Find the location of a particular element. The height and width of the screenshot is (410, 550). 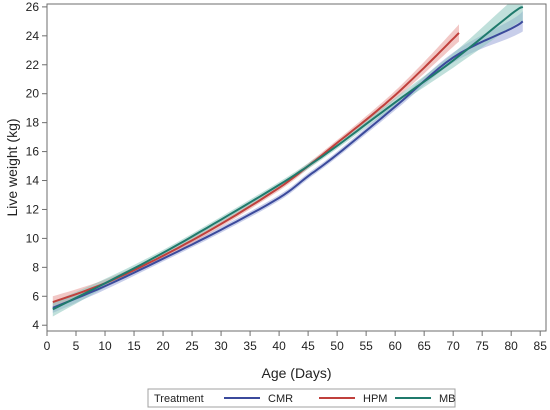

x-tick-label: 60 is located at coordinates (395, 346).